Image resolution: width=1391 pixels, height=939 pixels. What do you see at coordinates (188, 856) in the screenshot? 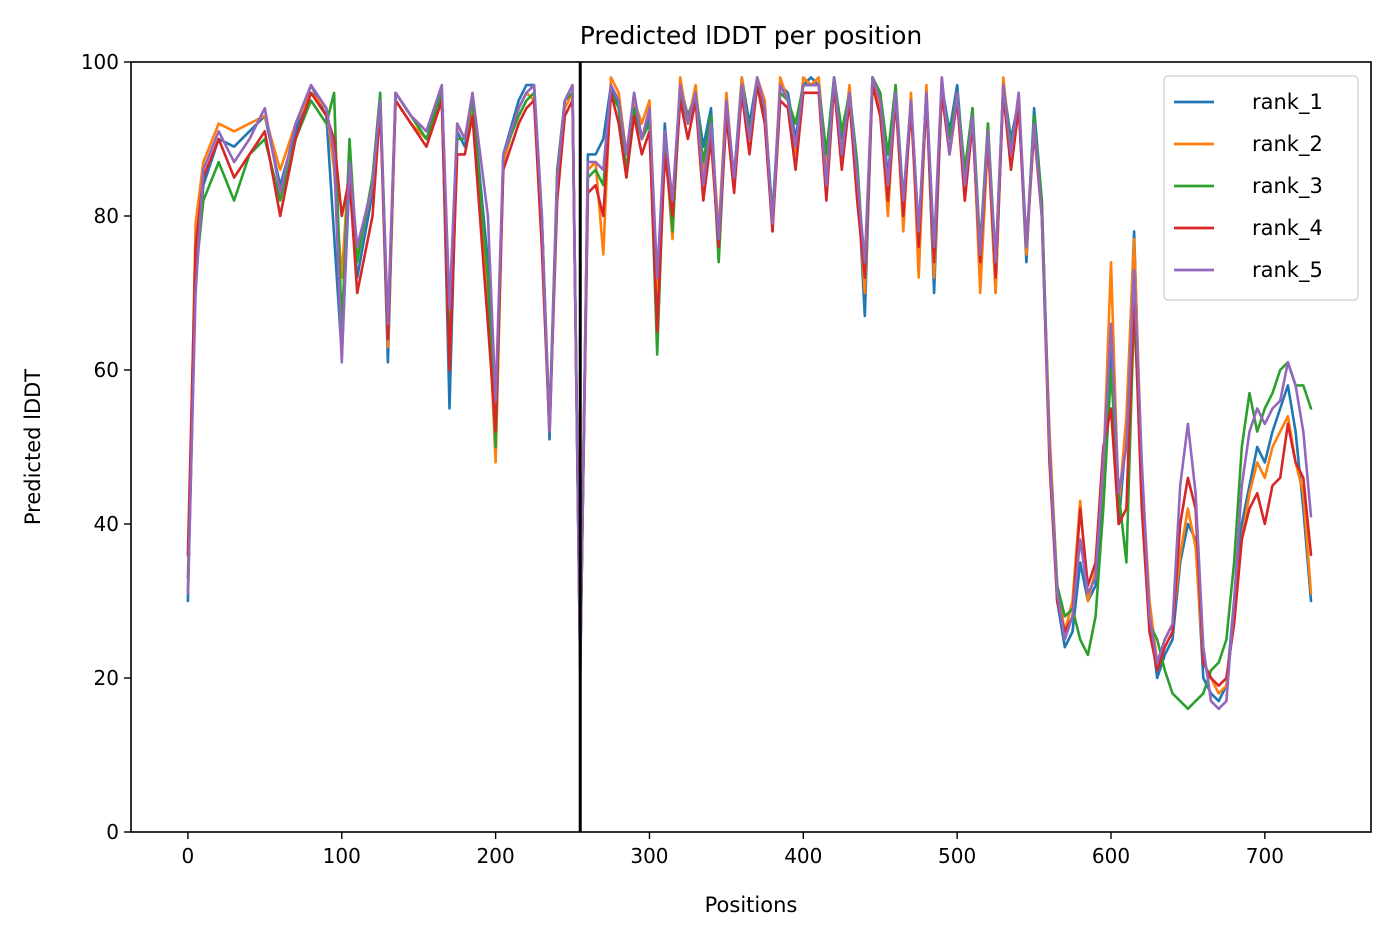
I see `x-tick-label: 0` at bounding box center [188, 856].